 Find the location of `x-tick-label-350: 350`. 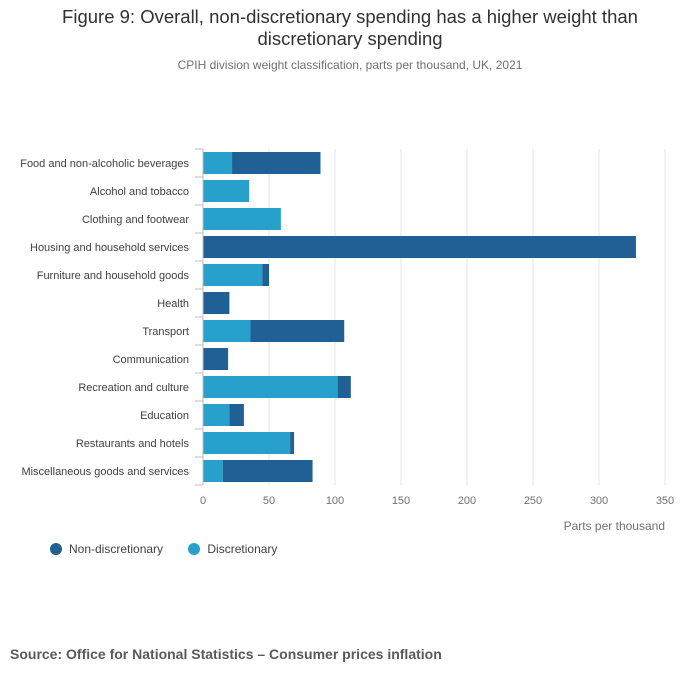

x-tick-label-350: 350 is located at coordinates (665, 501).